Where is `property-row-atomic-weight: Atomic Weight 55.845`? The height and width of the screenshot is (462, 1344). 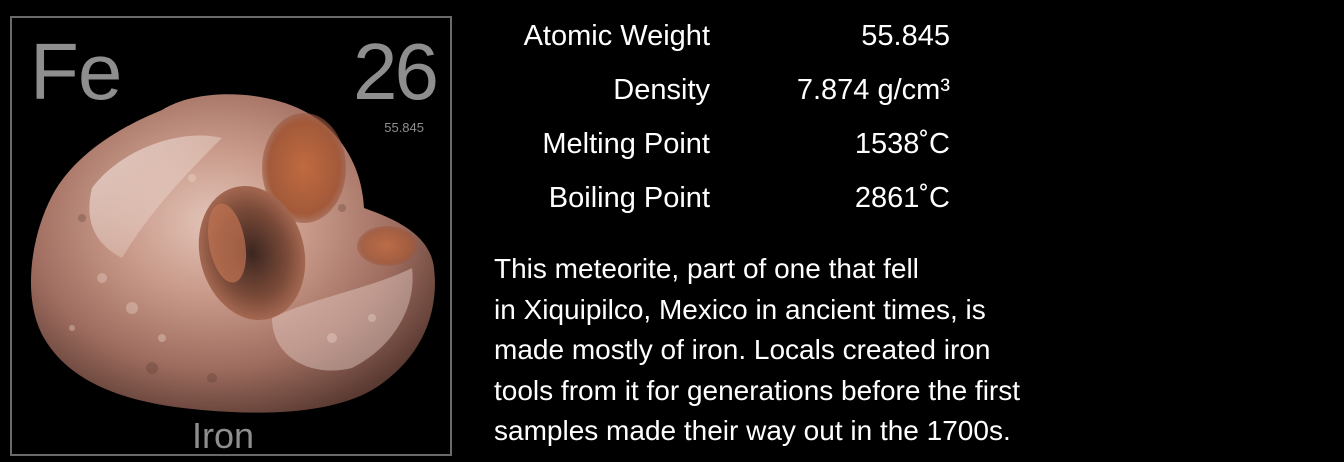 property-row-atomic-weight: Atomic Weight 55.845 is located at coordinates (720, 41).